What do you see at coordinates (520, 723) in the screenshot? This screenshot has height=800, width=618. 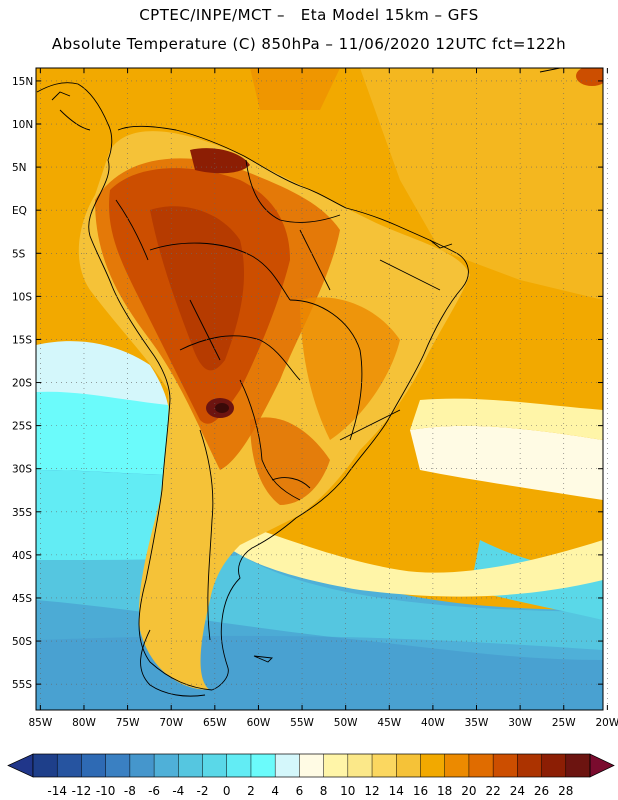 I see `lon-label: 30W` at bounding box center [520, 723].